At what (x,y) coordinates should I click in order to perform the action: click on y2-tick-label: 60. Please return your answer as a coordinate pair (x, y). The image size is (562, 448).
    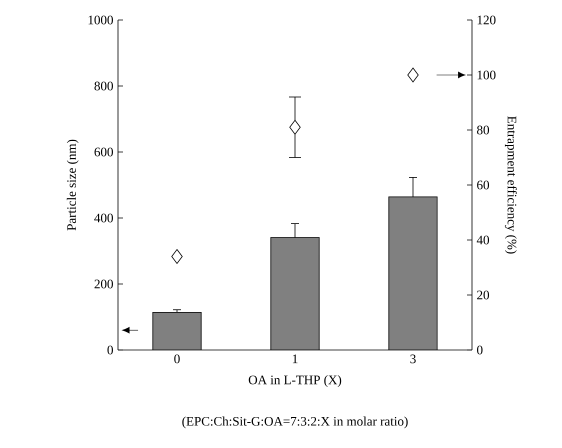
    Looking at the image, I should click on (483, 185).